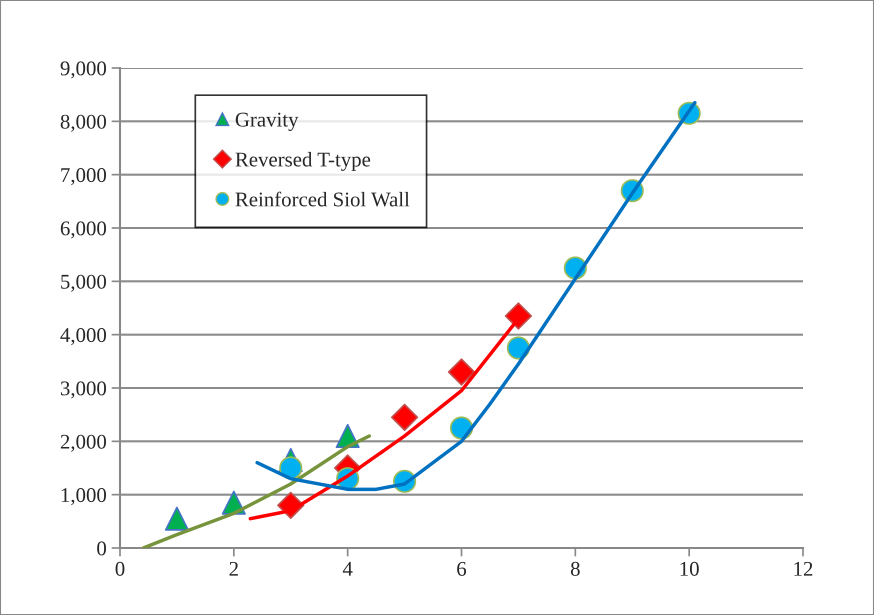 This screenshot has width=874, height=615. What do you see at coordinates (83, 69) in the screenshot?
I see `y-tick-label: 9,000` at bounding box center [83, 69].